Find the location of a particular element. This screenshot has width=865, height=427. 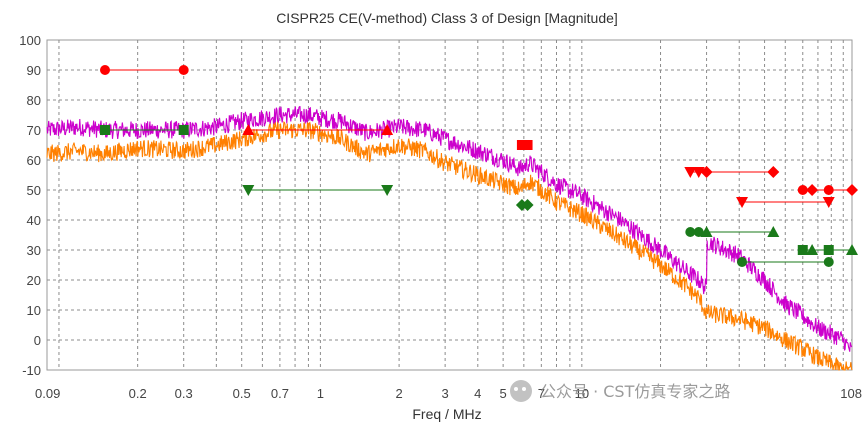

y-axis-ticks: -10 0 10 20 30 40 50 60 70 80 90 100 is located at coordinates (30, 205).